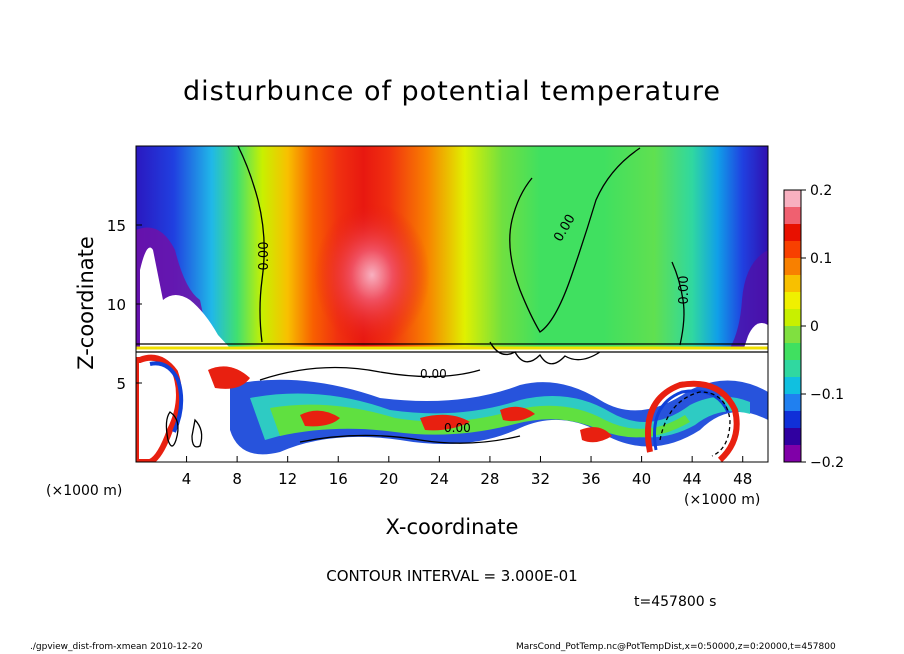  Describe the element at coordinates (489, 479) in the screenshot. I see `x-tick-label: 28` at that location.